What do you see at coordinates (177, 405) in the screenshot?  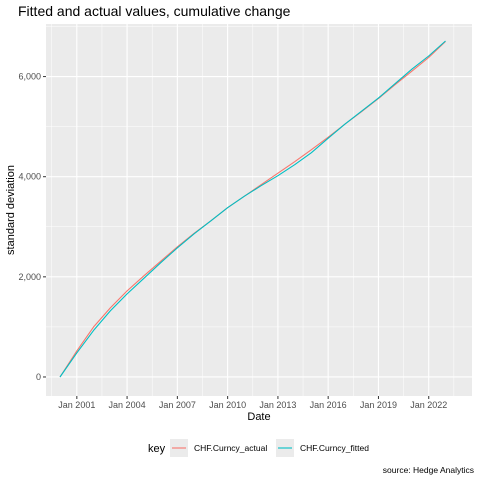 I see `x-tick-label: Jan 2007` at bounding box center [177, 405].